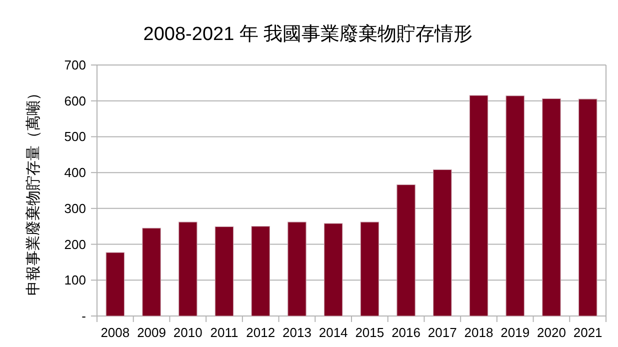  What do you see at coordinates (151, 332) in the screenshot?
I see `x-tick-label: 2009` at bounding box center [151, 332].